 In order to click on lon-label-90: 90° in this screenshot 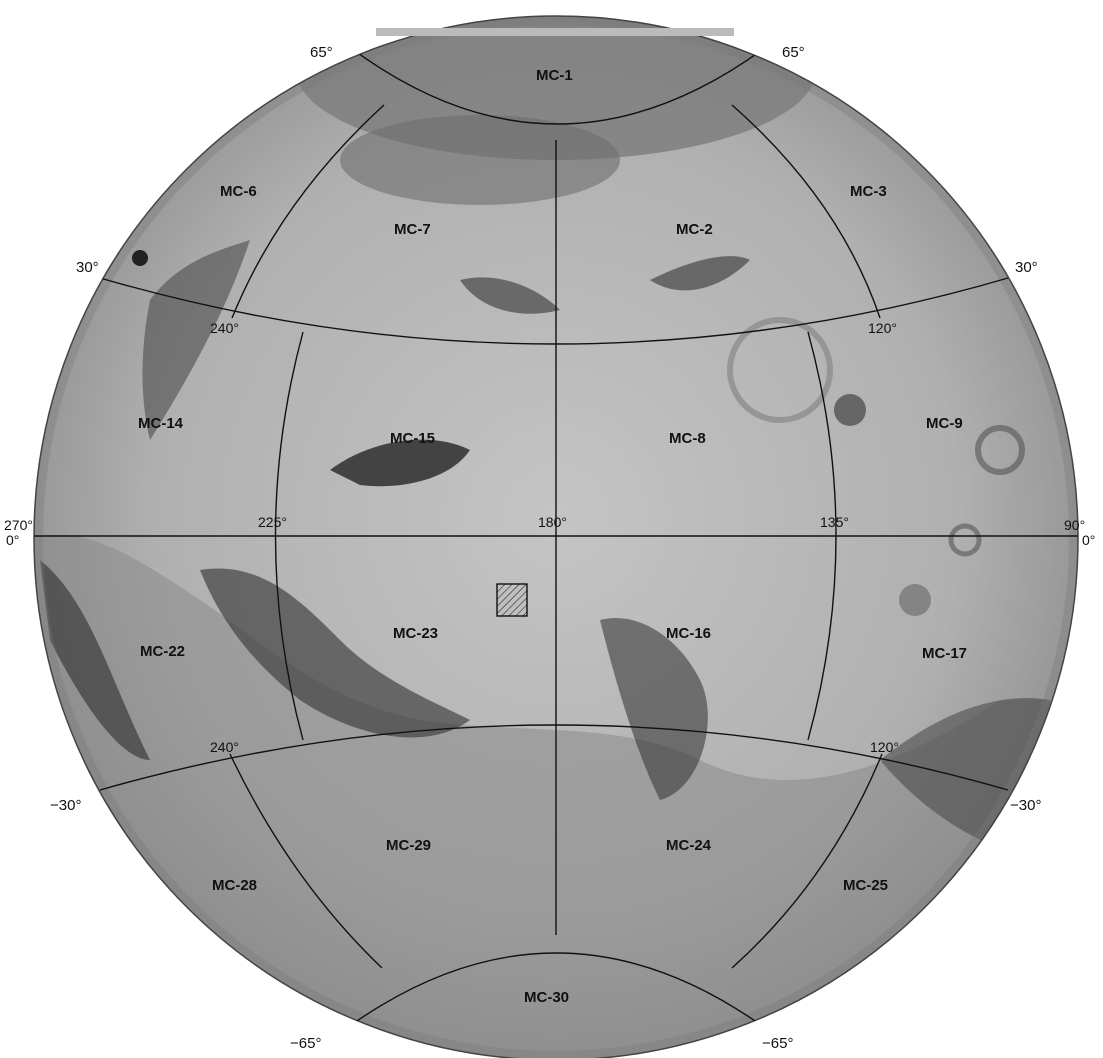, I will do `click(1074, 525)`.